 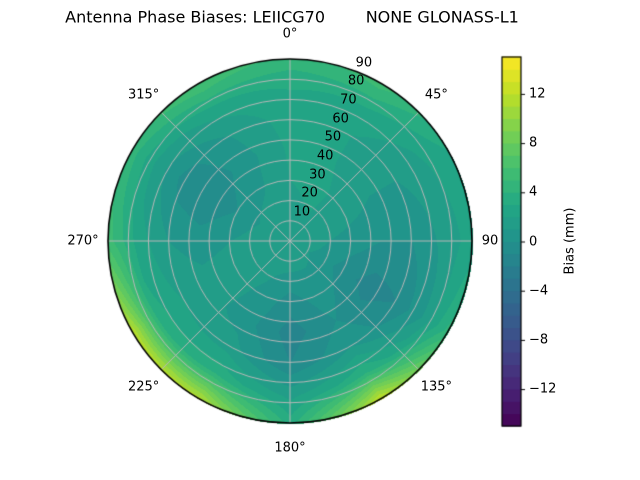 I want to click on colorbar-tick-label-4: 4, so click(x=533, y=192).